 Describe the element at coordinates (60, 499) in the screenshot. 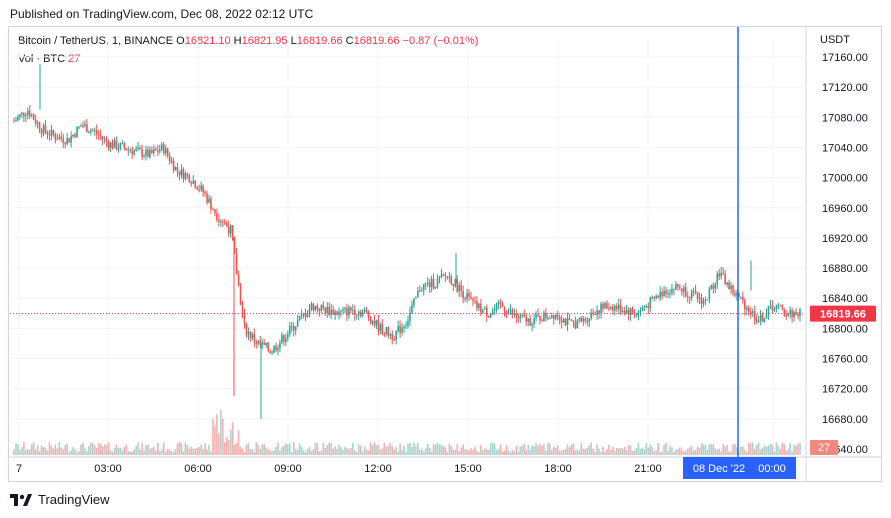

I see `tradingview-footer: TradingView` at that location.